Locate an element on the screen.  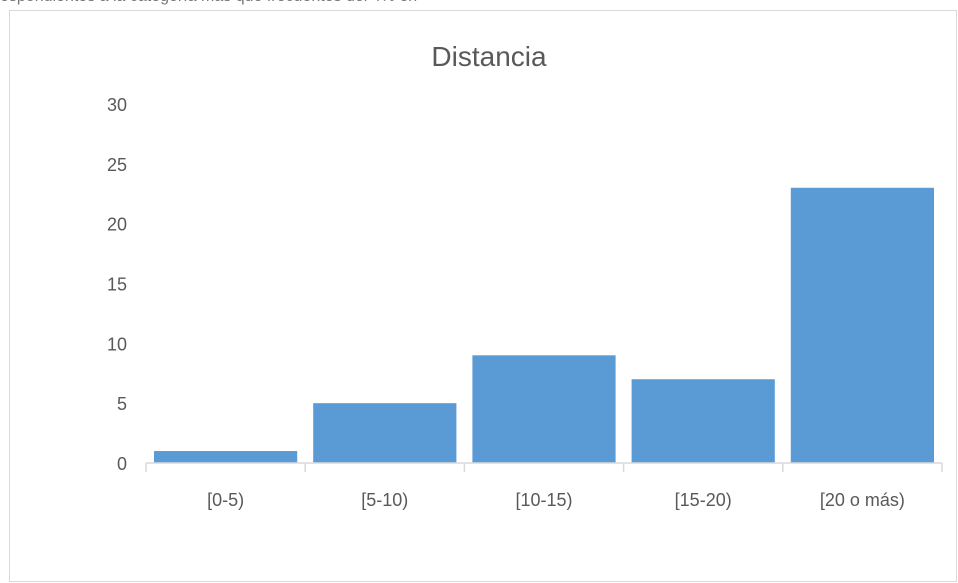
y-tick-label: 0 is located at coordinates (122, 464).